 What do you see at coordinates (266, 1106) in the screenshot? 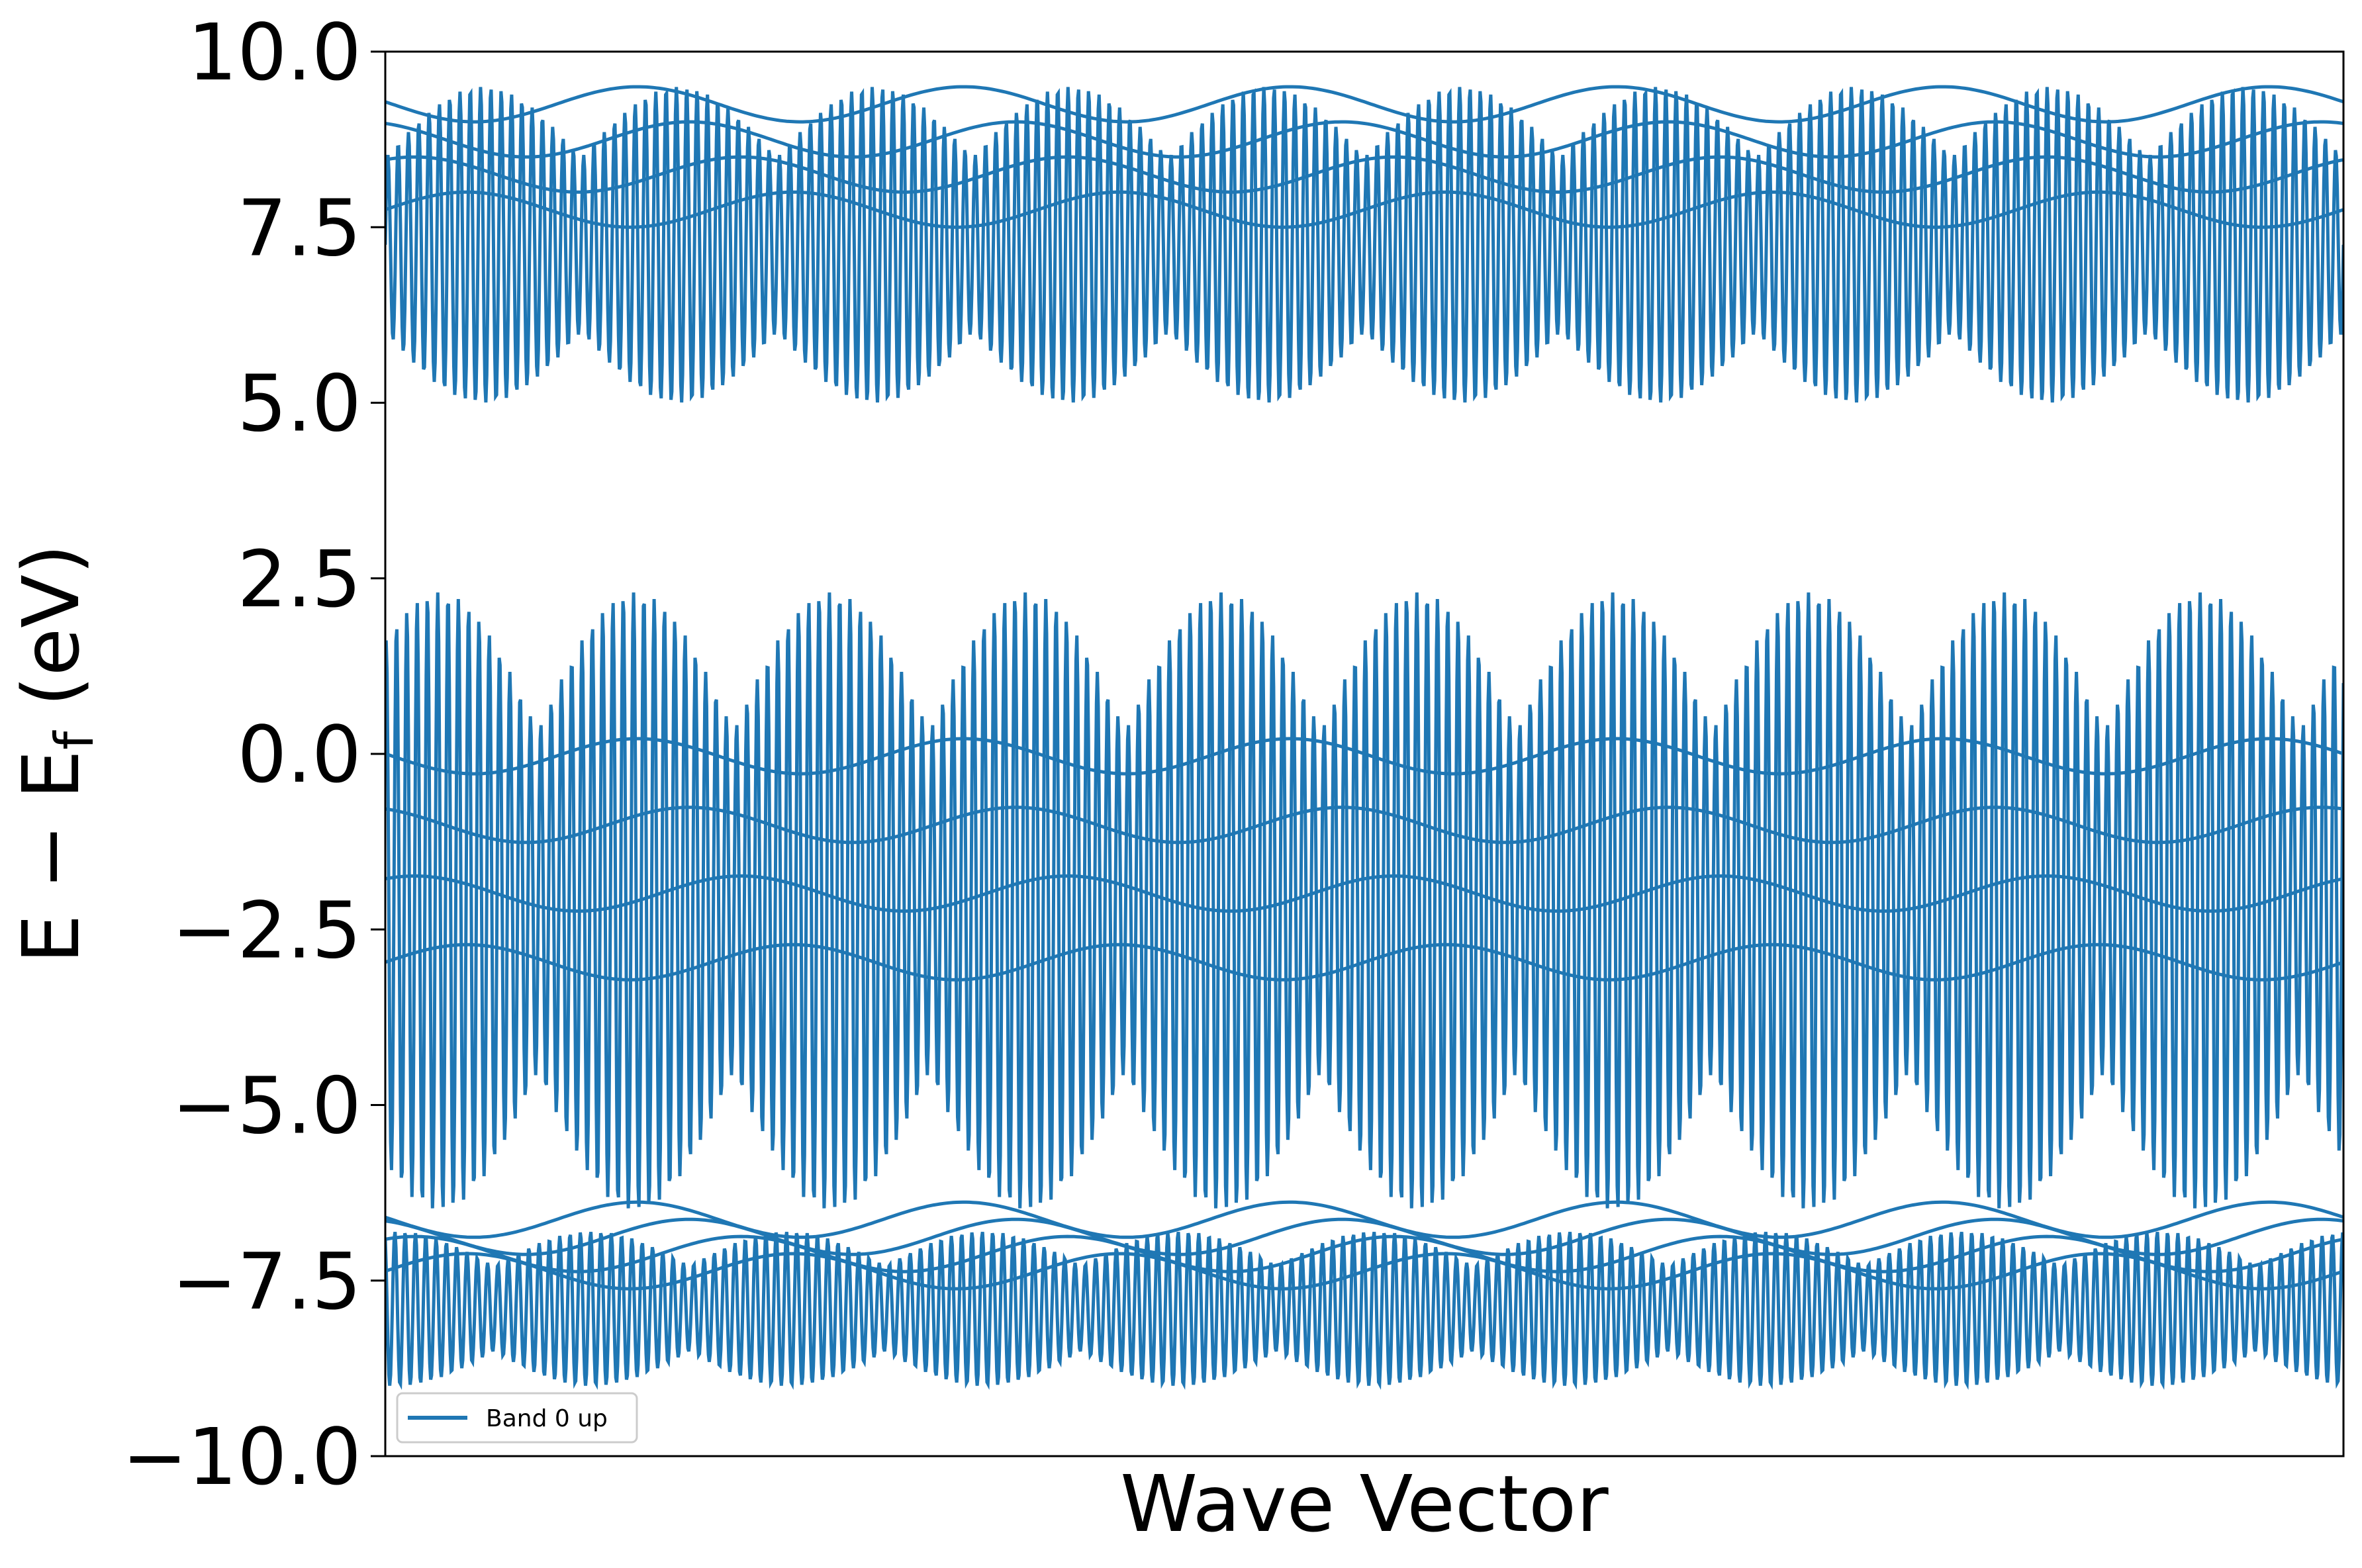
I see `y-tick-label: −5.0` at bounding box center [266, 1106].